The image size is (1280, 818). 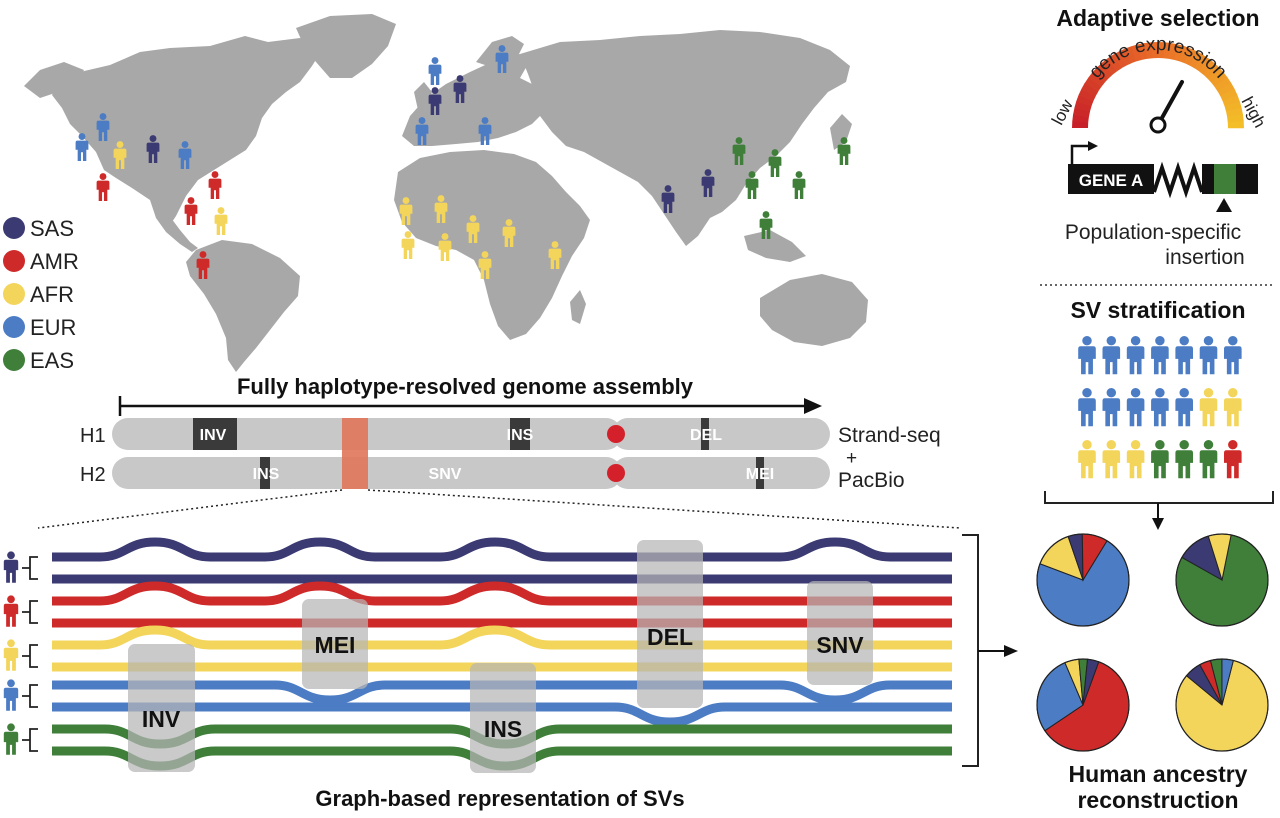 What do you see at coordinates (30, 696) in the screenshot?
I see `graph-bracket-eur` at bounding box center [30, 696].